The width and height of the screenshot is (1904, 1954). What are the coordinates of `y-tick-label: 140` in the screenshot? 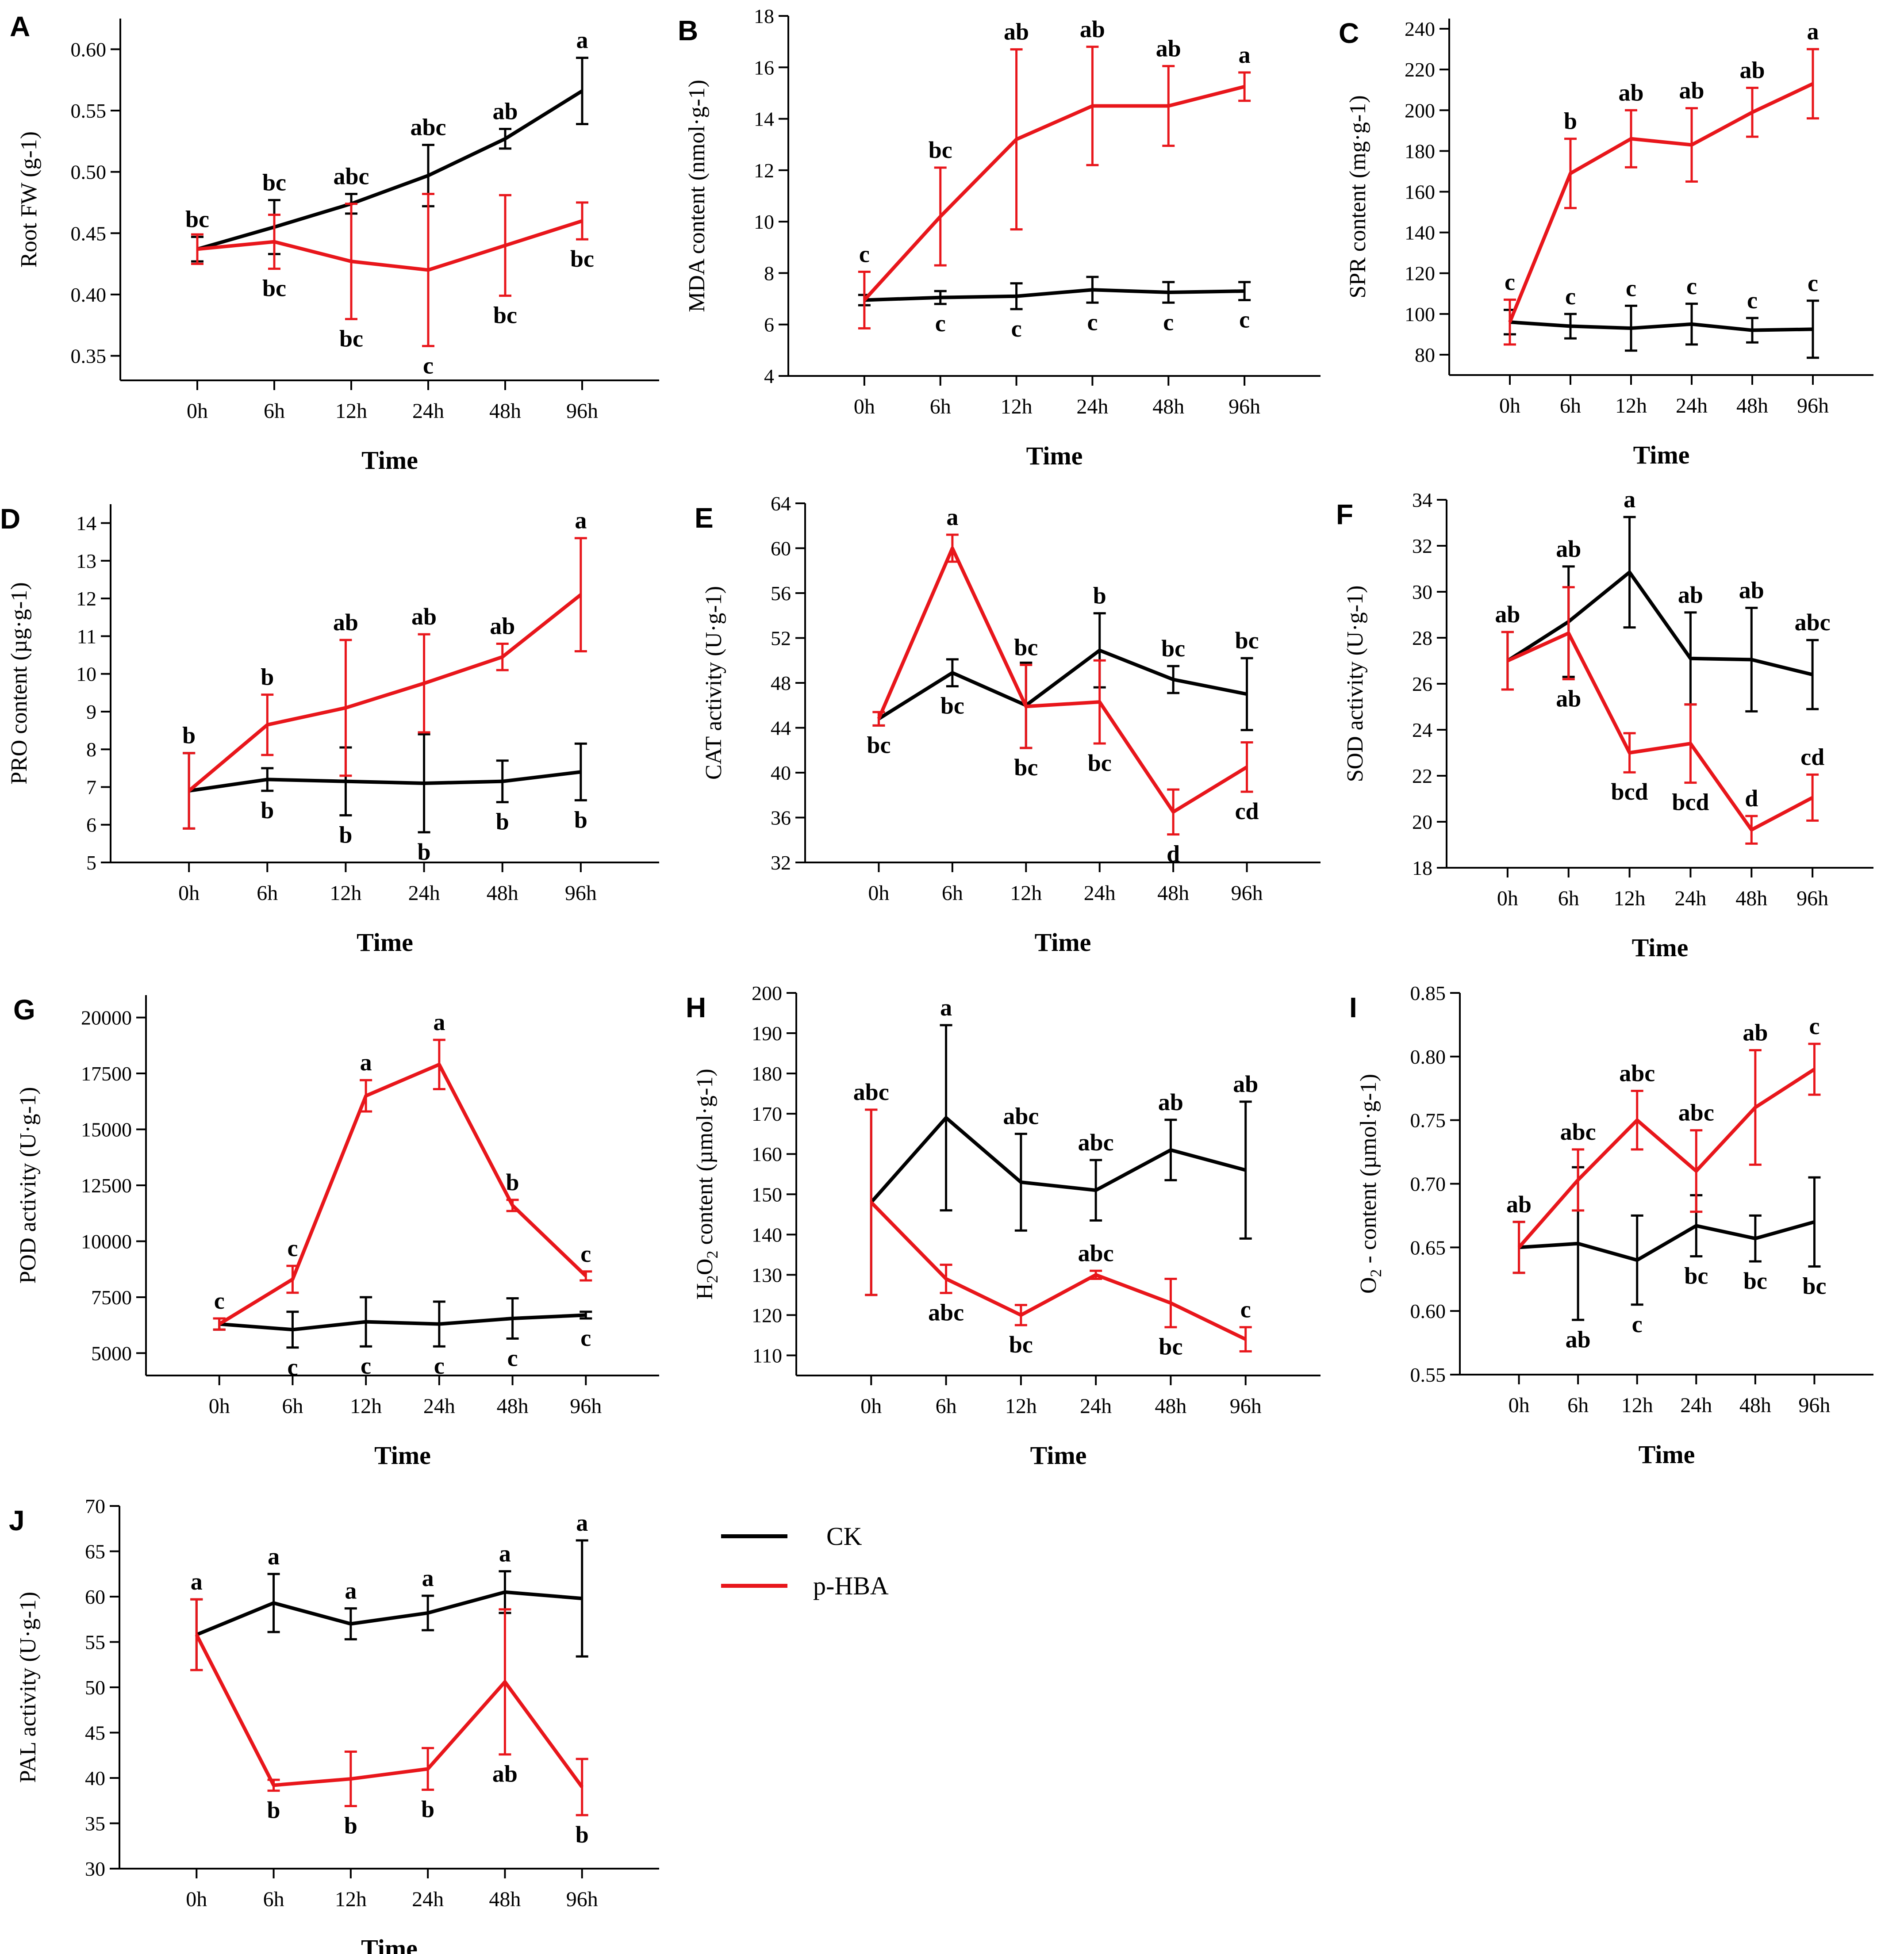 It's located at (1420, 233).